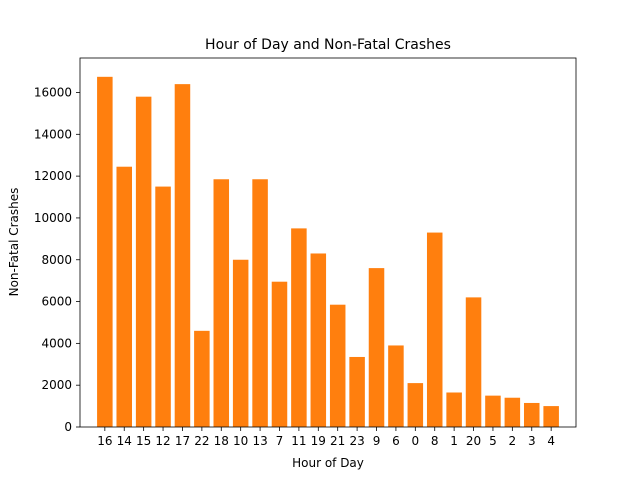 This screenshot has height=484, width=640. What do you see at coordinates (493, 441) in the screenshot?
I see `x-tick-label: 5` at bounding box center [493, 441].